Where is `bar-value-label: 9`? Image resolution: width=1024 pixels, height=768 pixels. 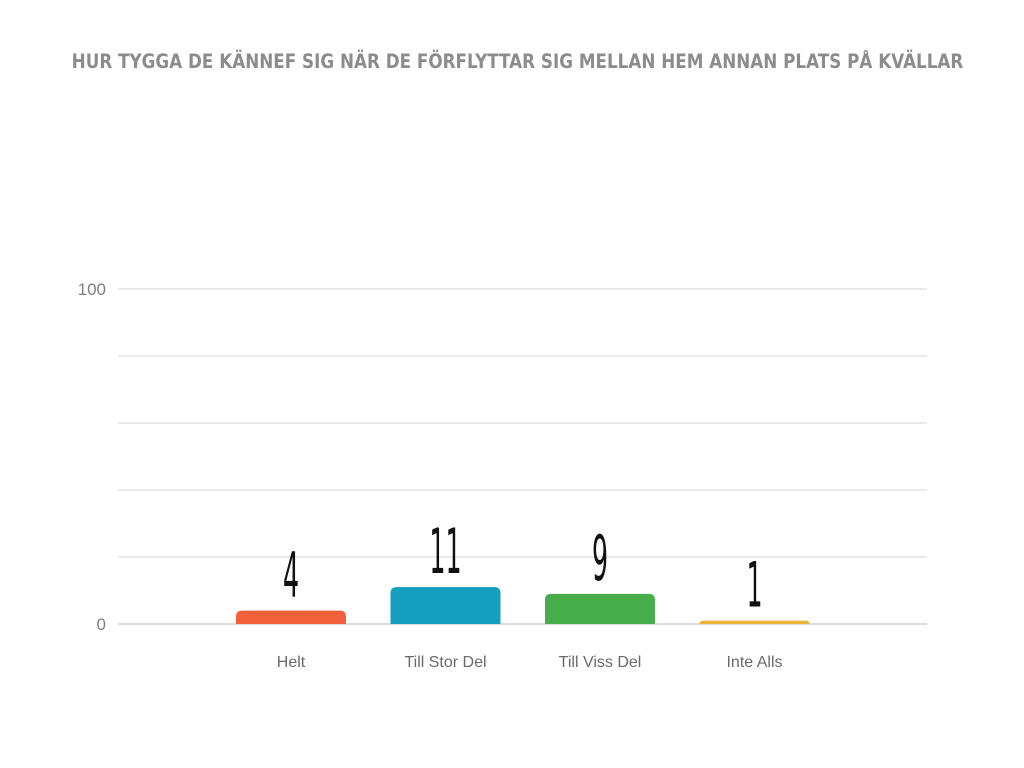
bar-value-label: 9 is located at coordinates (600, 560).